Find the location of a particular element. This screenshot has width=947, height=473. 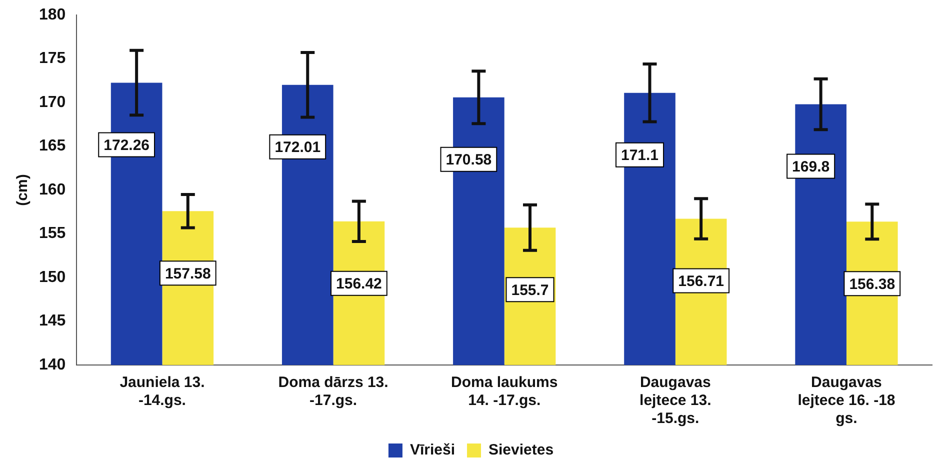

x-tick-label: Daugavas lejtece 13. -15.gs. is located at coordinates (676, 401).